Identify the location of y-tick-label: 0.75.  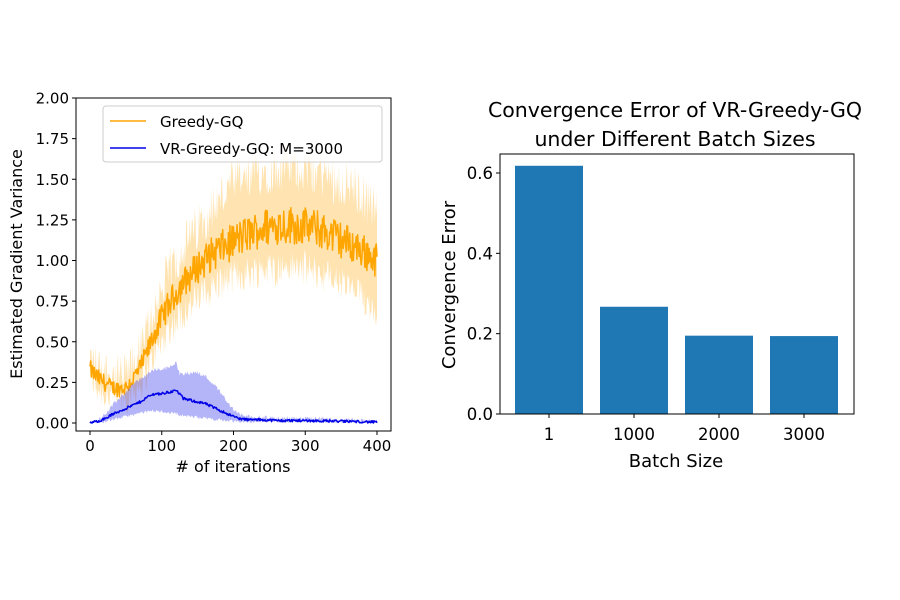
(52, 302).